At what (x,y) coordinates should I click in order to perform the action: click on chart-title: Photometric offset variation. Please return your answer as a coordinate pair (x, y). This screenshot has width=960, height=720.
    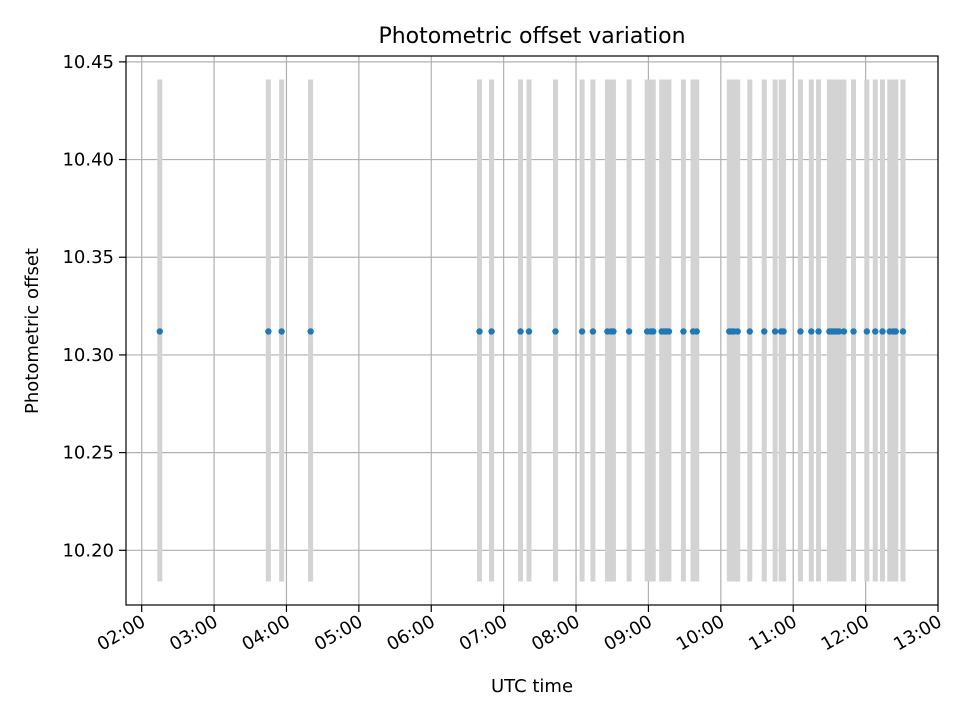
    Looking at the image, I should click on (531, 36).